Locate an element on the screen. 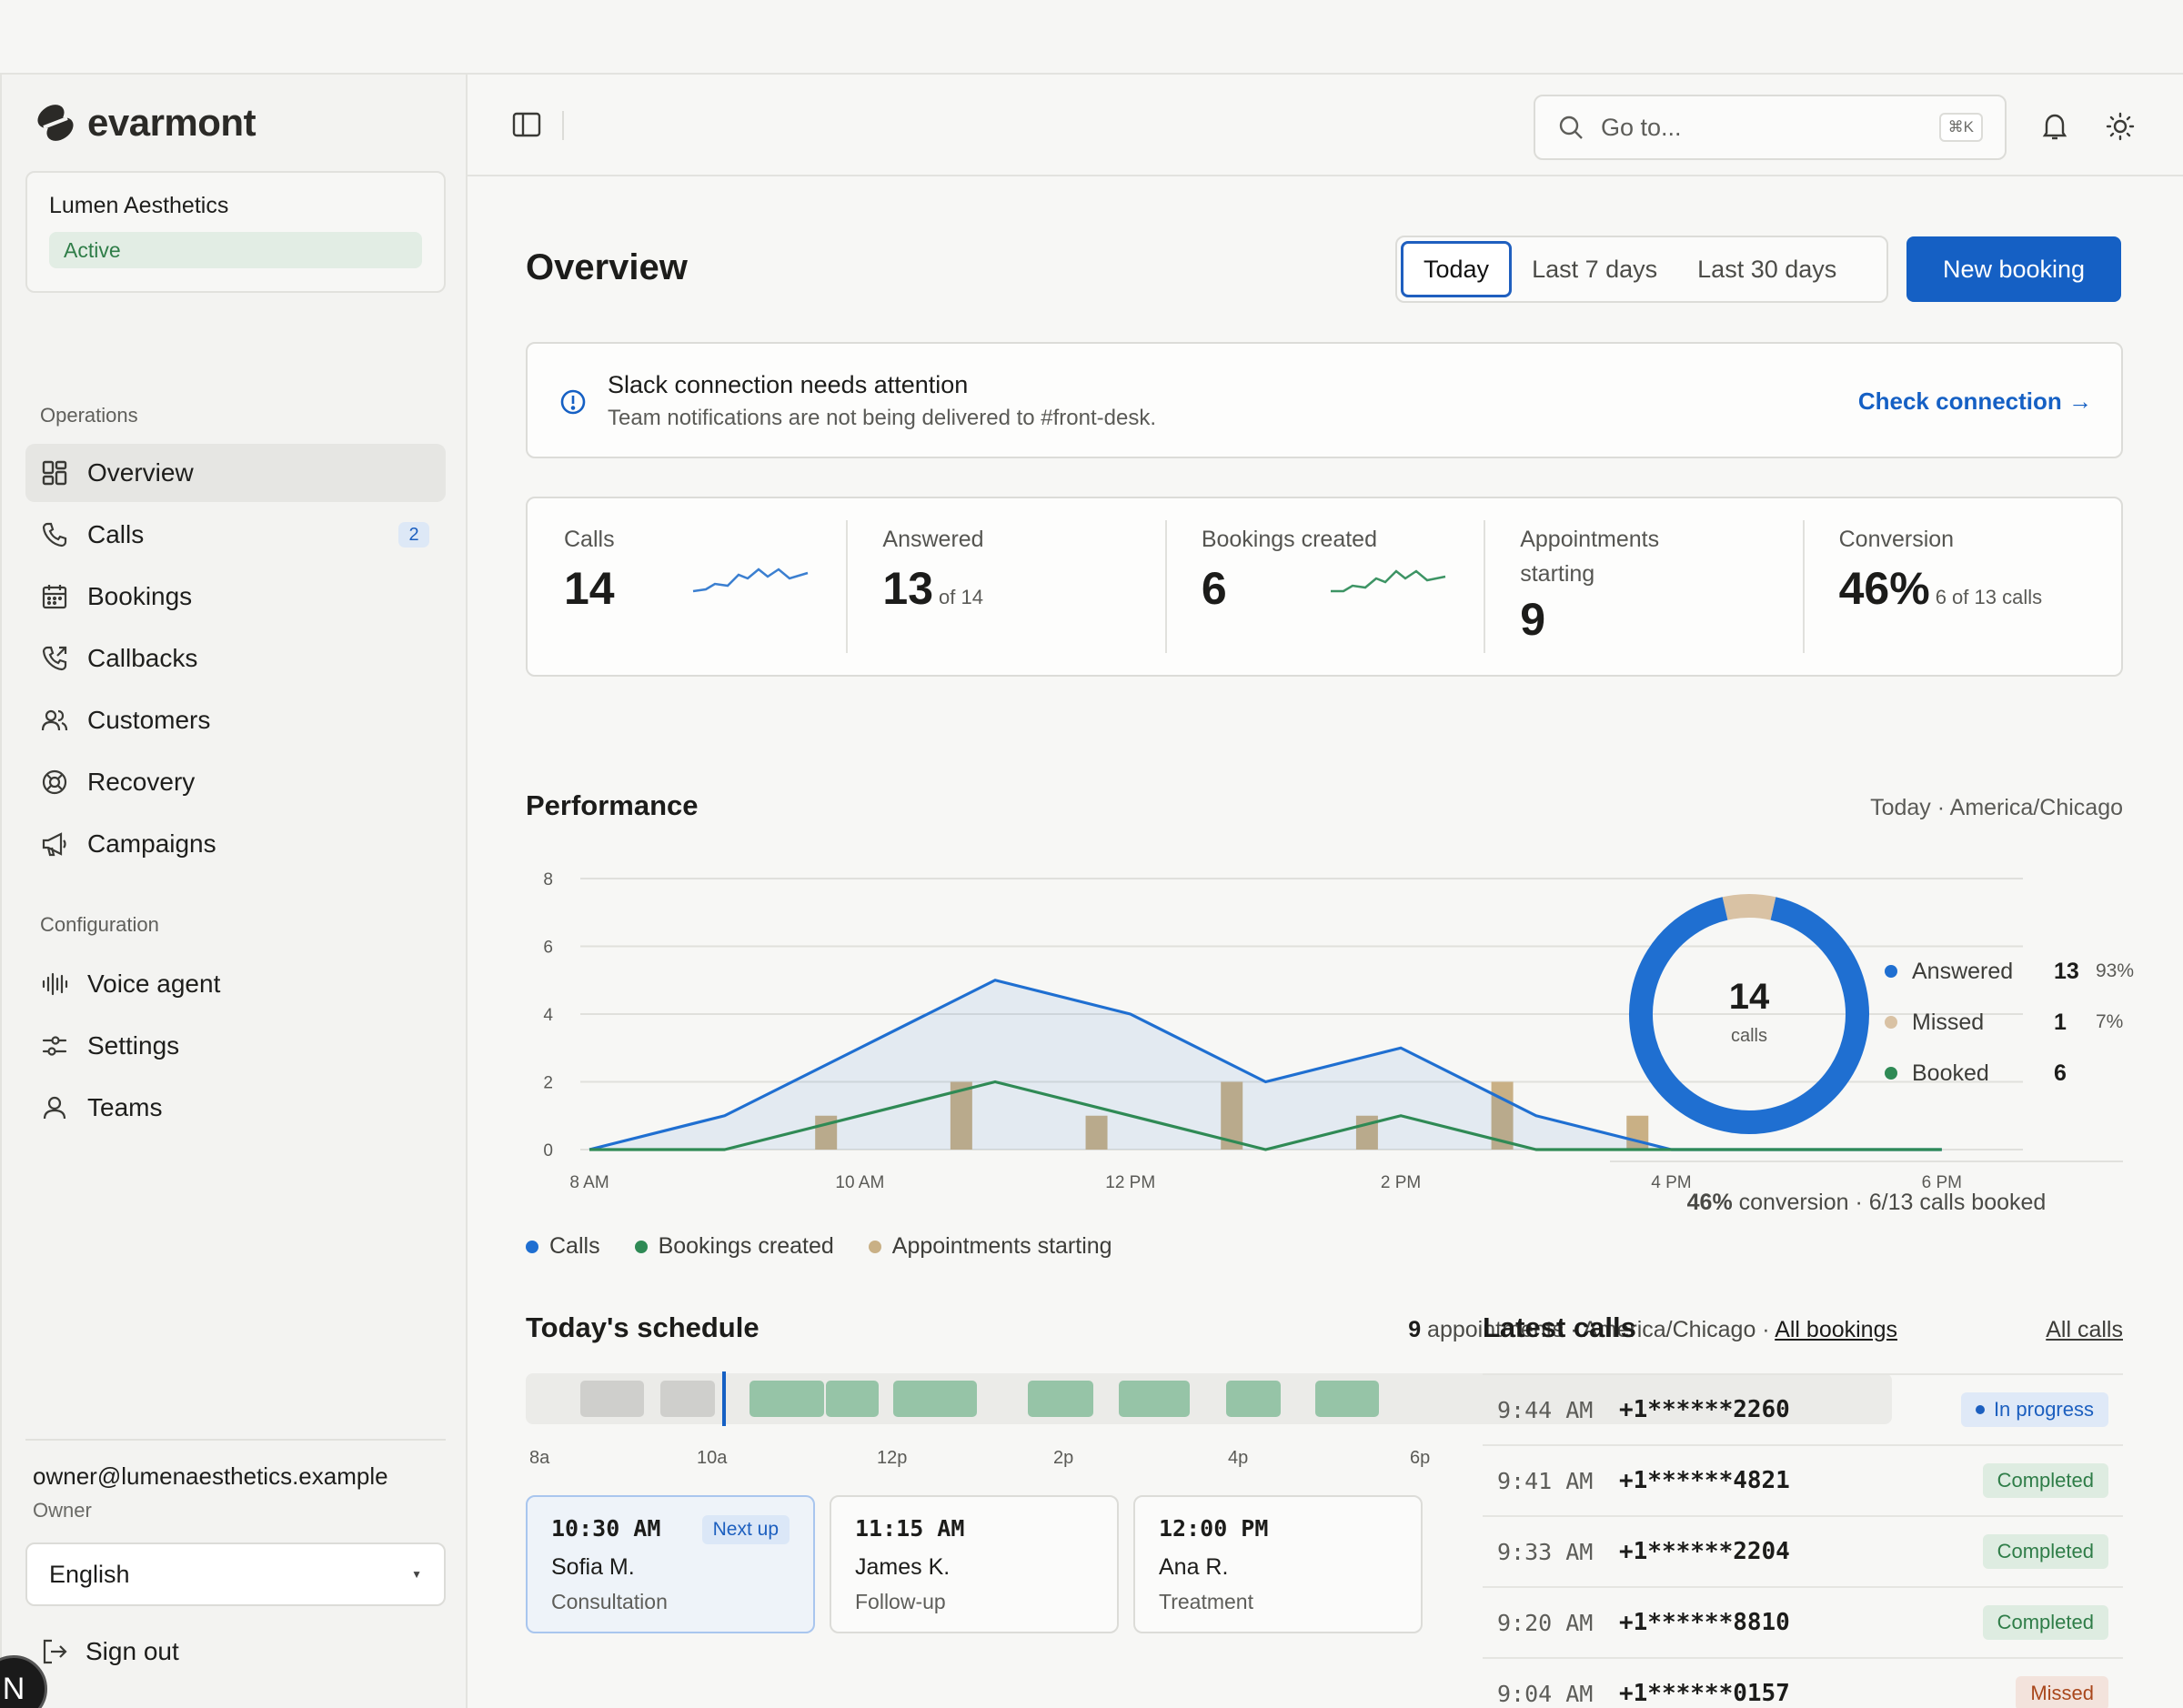 The height and width of the screenshot is (1708, 2183). sidebar-item-campaigns: Campaigns is located at coordinates (235, 844).